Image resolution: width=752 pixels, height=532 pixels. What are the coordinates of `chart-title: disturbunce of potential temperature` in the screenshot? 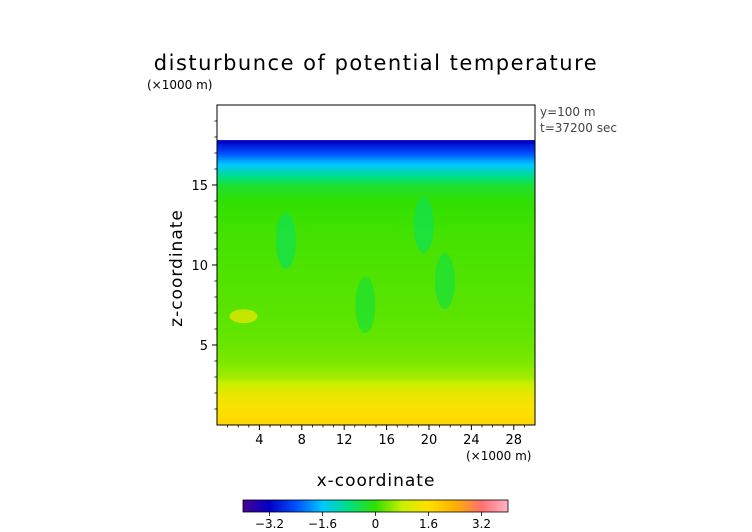 It's located at (376, 63).